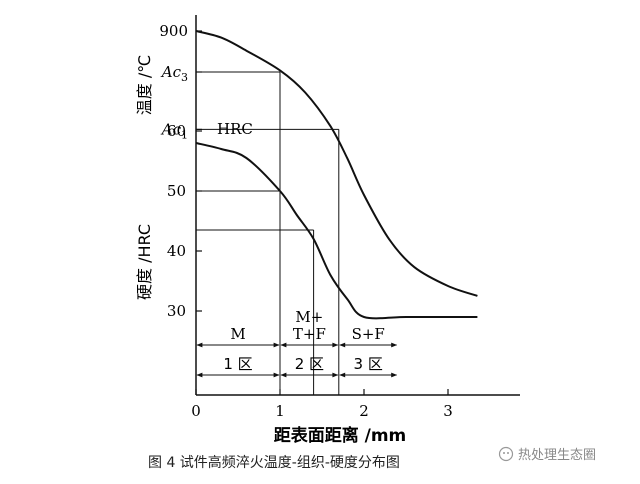 The image size is (640, 484). I want to click on temperature-tick-label: Ac1, so click(174, 130).